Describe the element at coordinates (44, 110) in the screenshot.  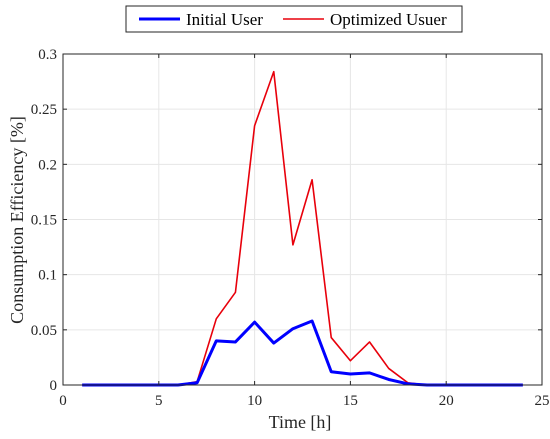
I see `y-tick-label: 0.25` at that location.